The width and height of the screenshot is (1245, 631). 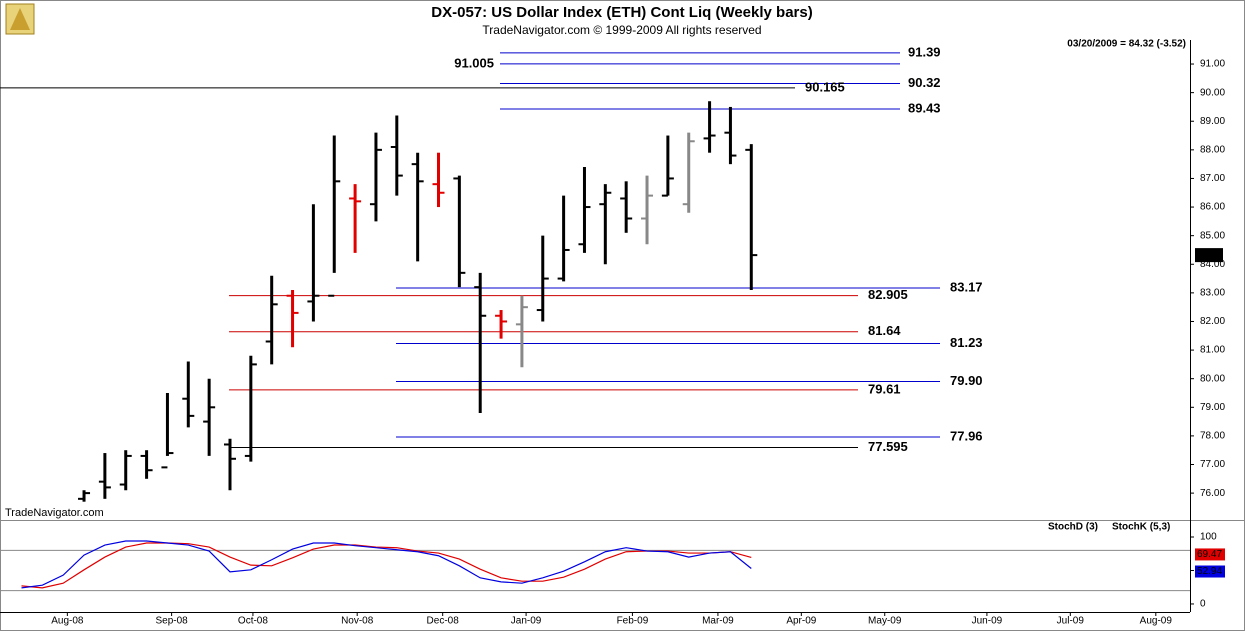 What do you see at coordinates (888, 294) in the screenshot?
I see `level-label: 82.905` at bounding box center [888, 294].